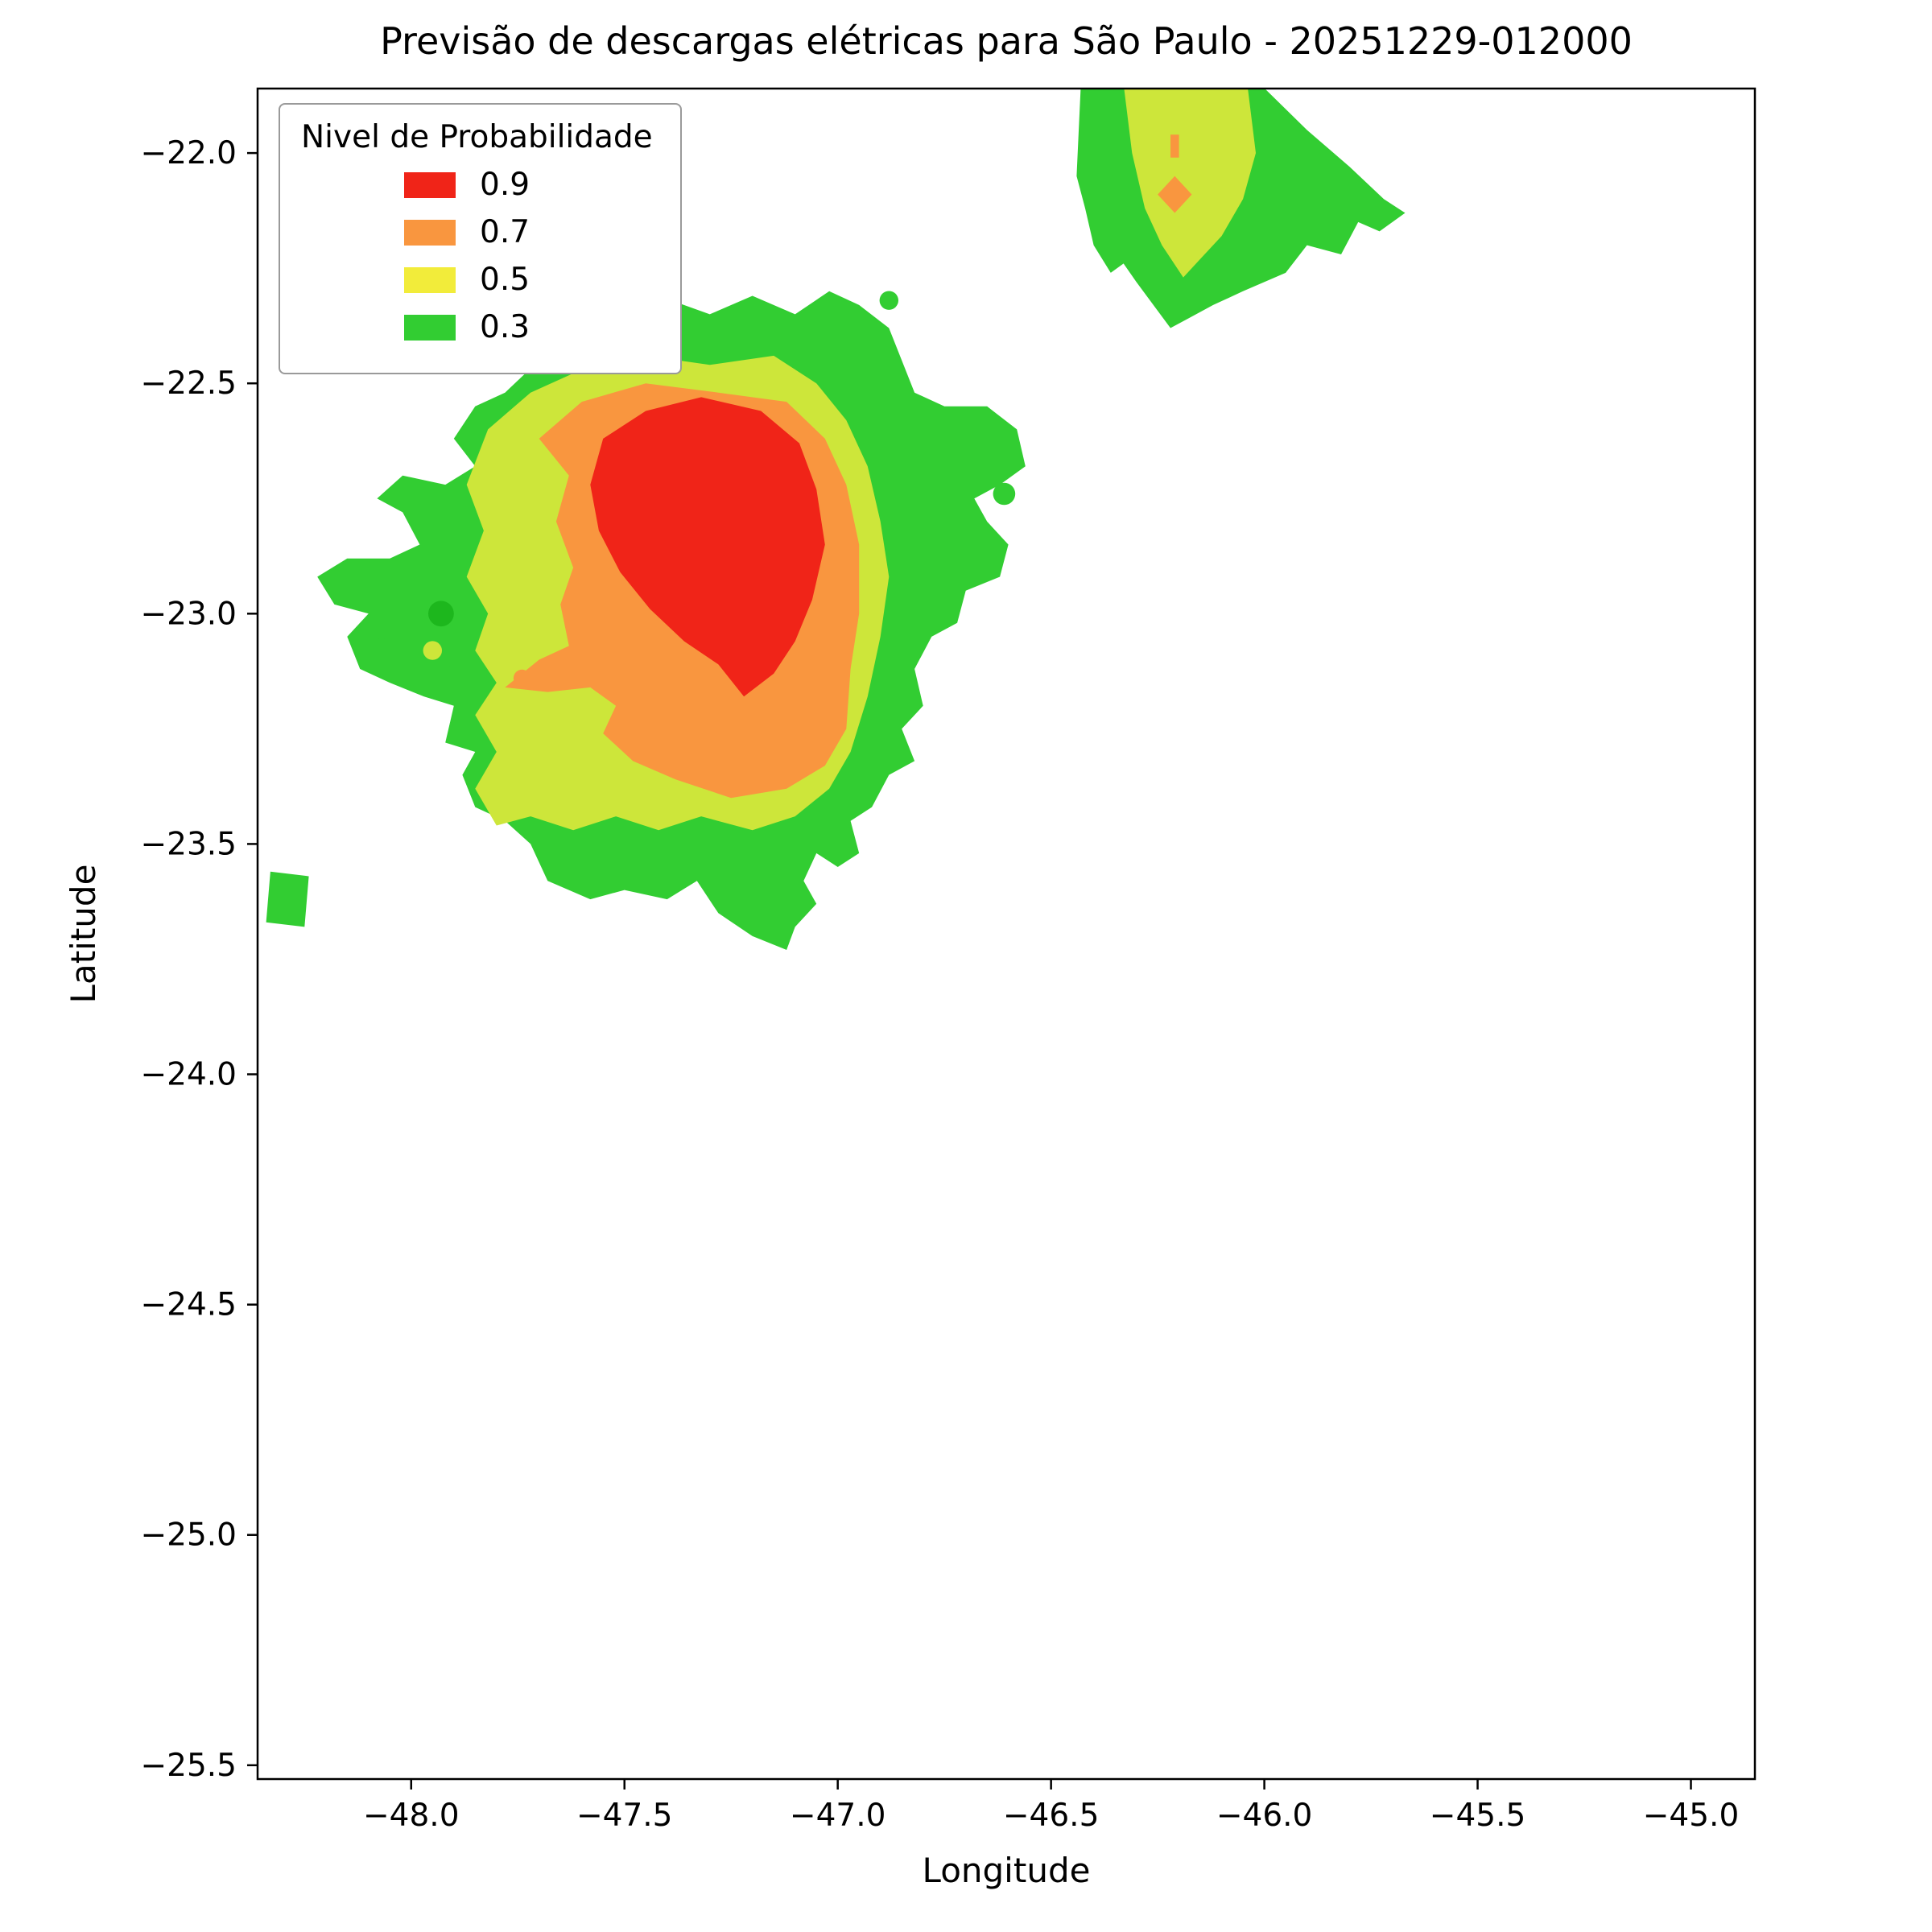  What do you see at coordinates (1007, 1870) in the screenshot?
I see `x-axis-label: Longitude` at bounding box center [1007, 1870].